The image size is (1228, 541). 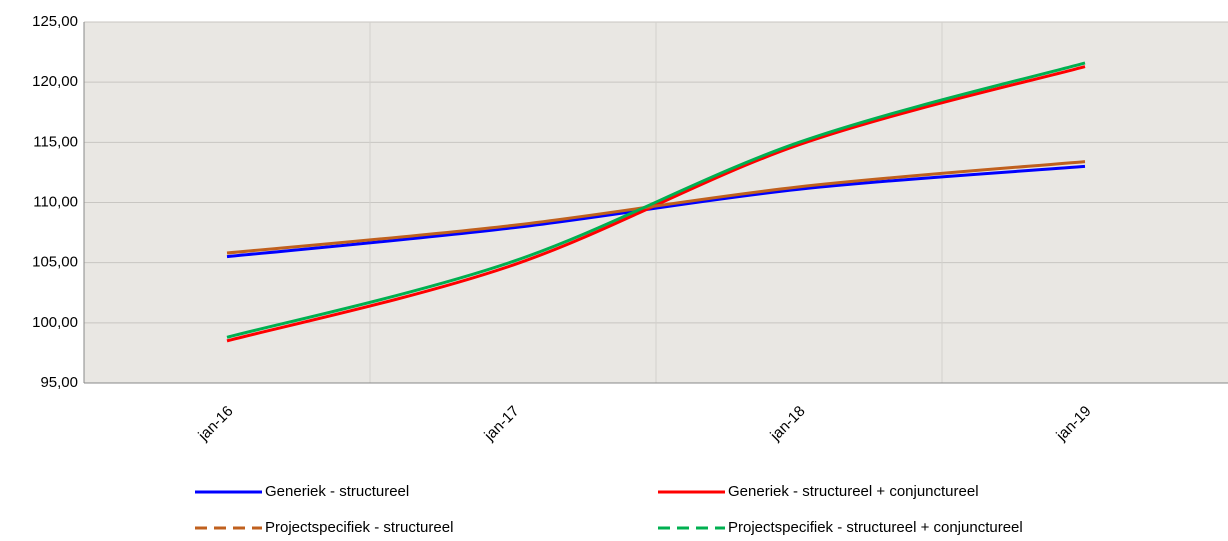 What do you see at coordinates (55, 262) in the screenshot?
I see `y-tick-label: 105,00` at bounding box center [55, 262].